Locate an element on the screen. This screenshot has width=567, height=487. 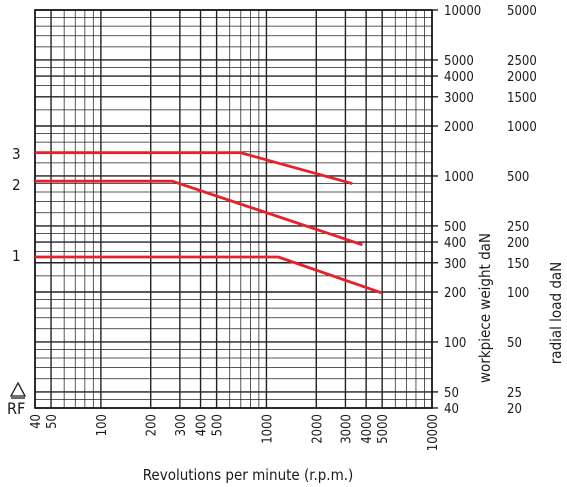
y-axis-title: workpiece weight daN is located at coordinates (485, 308).